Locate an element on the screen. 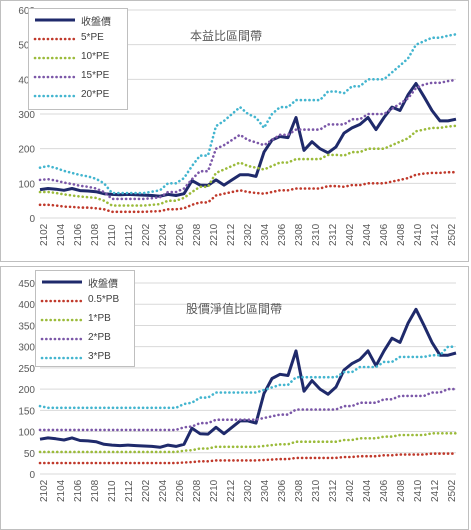 This screenshot has height=530, width=471. x-tick-label: 2306 is located at coordinates (282, 490).